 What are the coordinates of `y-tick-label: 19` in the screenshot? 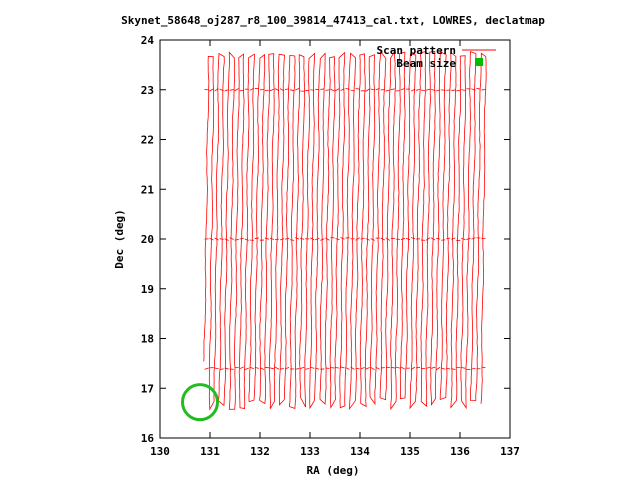 It's located at (147, 289).